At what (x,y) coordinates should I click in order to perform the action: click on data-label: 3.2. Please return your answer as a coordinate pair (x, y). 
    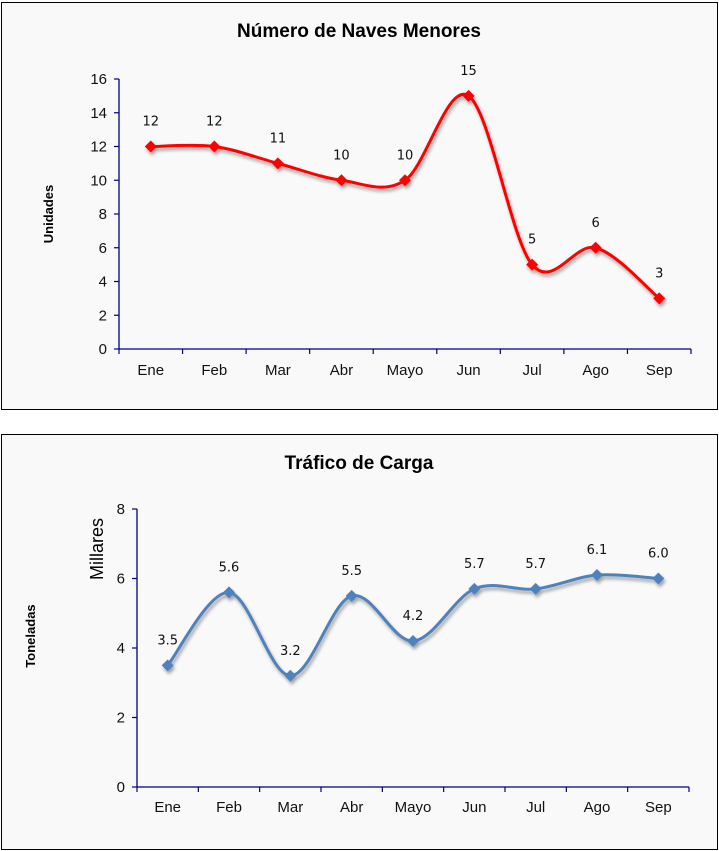
    Looking at the image, I should click on (290, 651).